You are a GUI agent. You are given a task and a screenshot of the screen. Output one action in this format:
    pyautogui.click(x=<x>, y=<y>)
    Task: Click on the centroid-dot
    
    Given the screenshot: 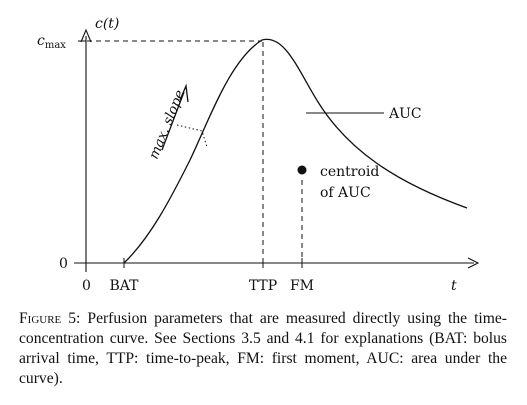 What is the action you would take?
    pyautogui.click(x=302, y=170)
    